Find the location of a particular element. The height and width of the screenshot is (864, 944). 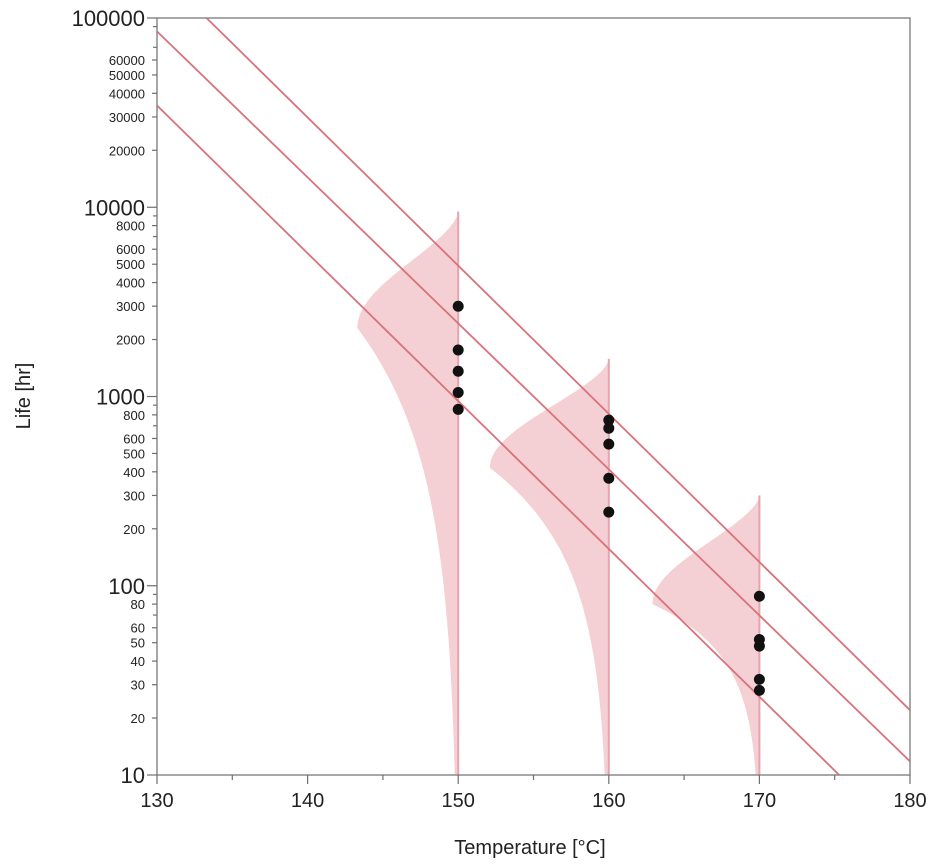

x-tick-label: 160 is located at coordinates (608, 801).